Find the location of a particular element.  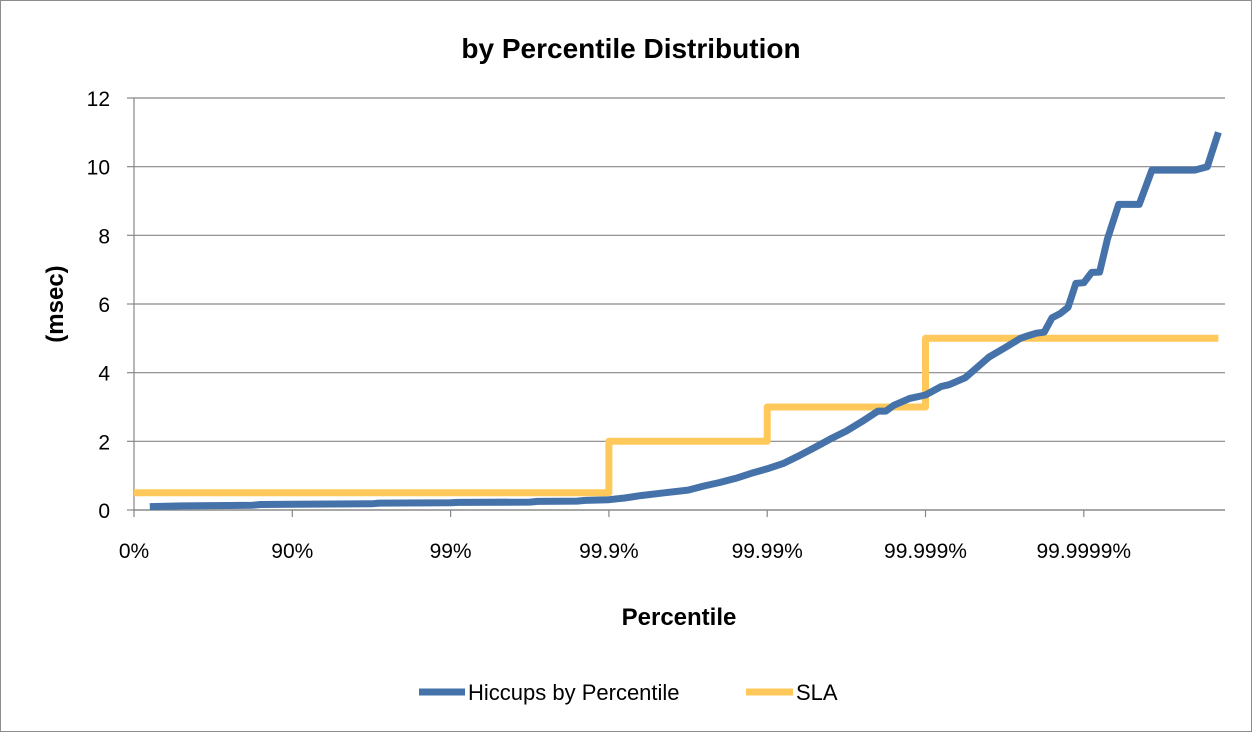

y-tick-label: 0 is located at coordinates (104, 511).